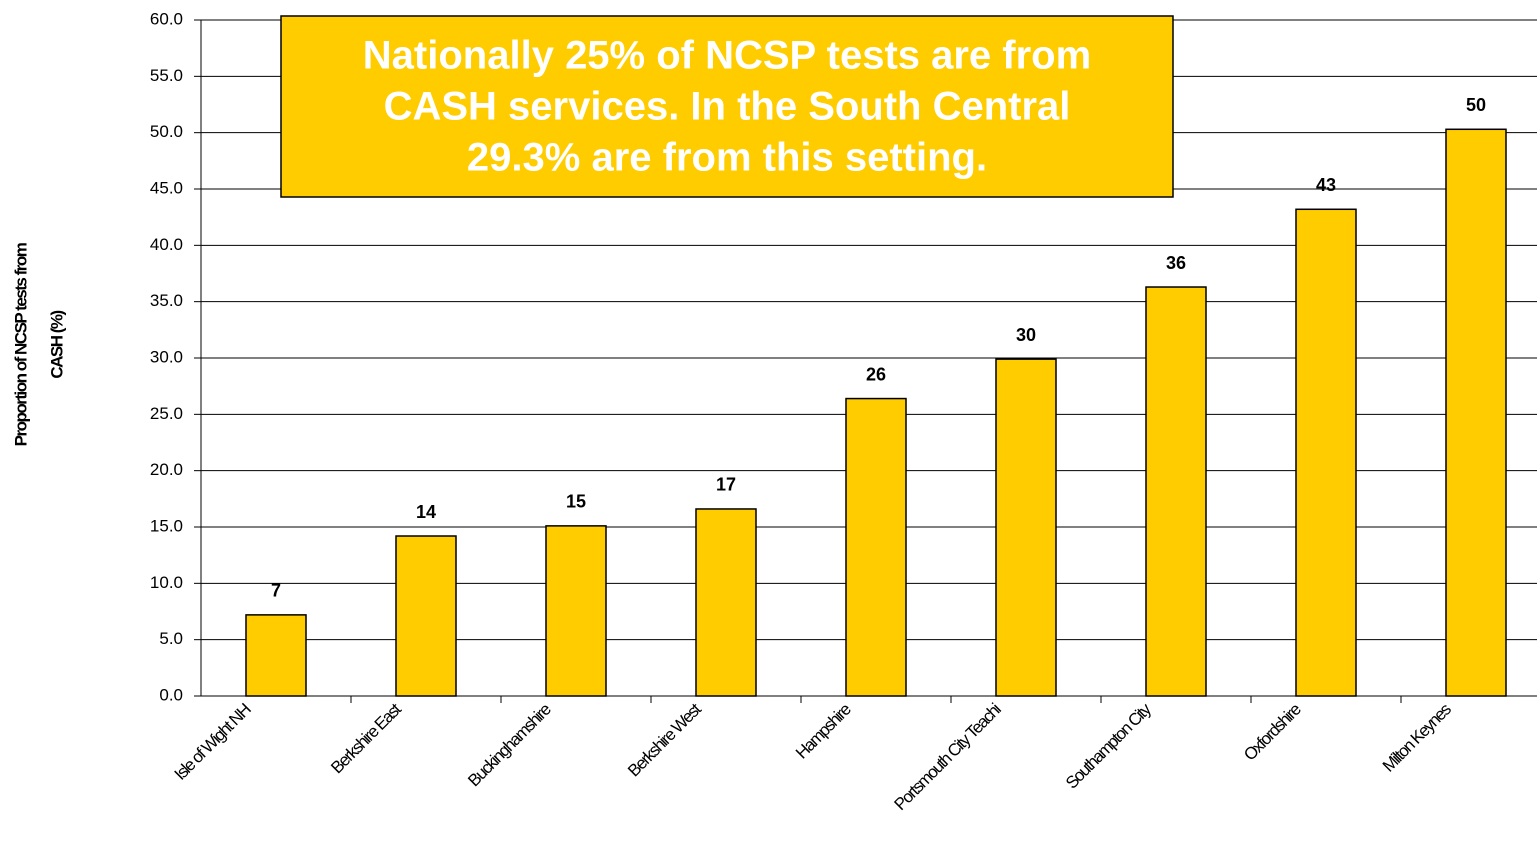  I want to click on value-label: 15, so click(576, 502).